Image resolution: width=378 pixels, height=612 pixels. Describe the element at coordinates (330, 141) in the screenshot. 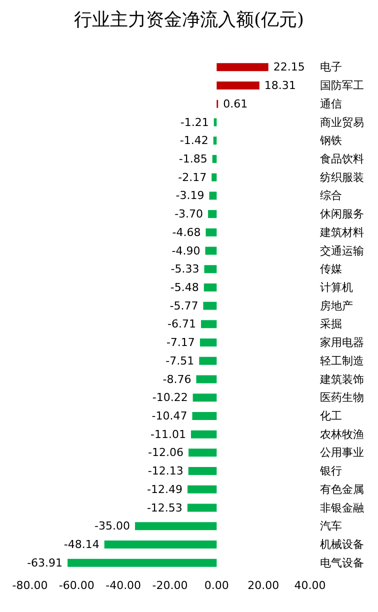

I see `y-tick-label: 钢铁` at that location.